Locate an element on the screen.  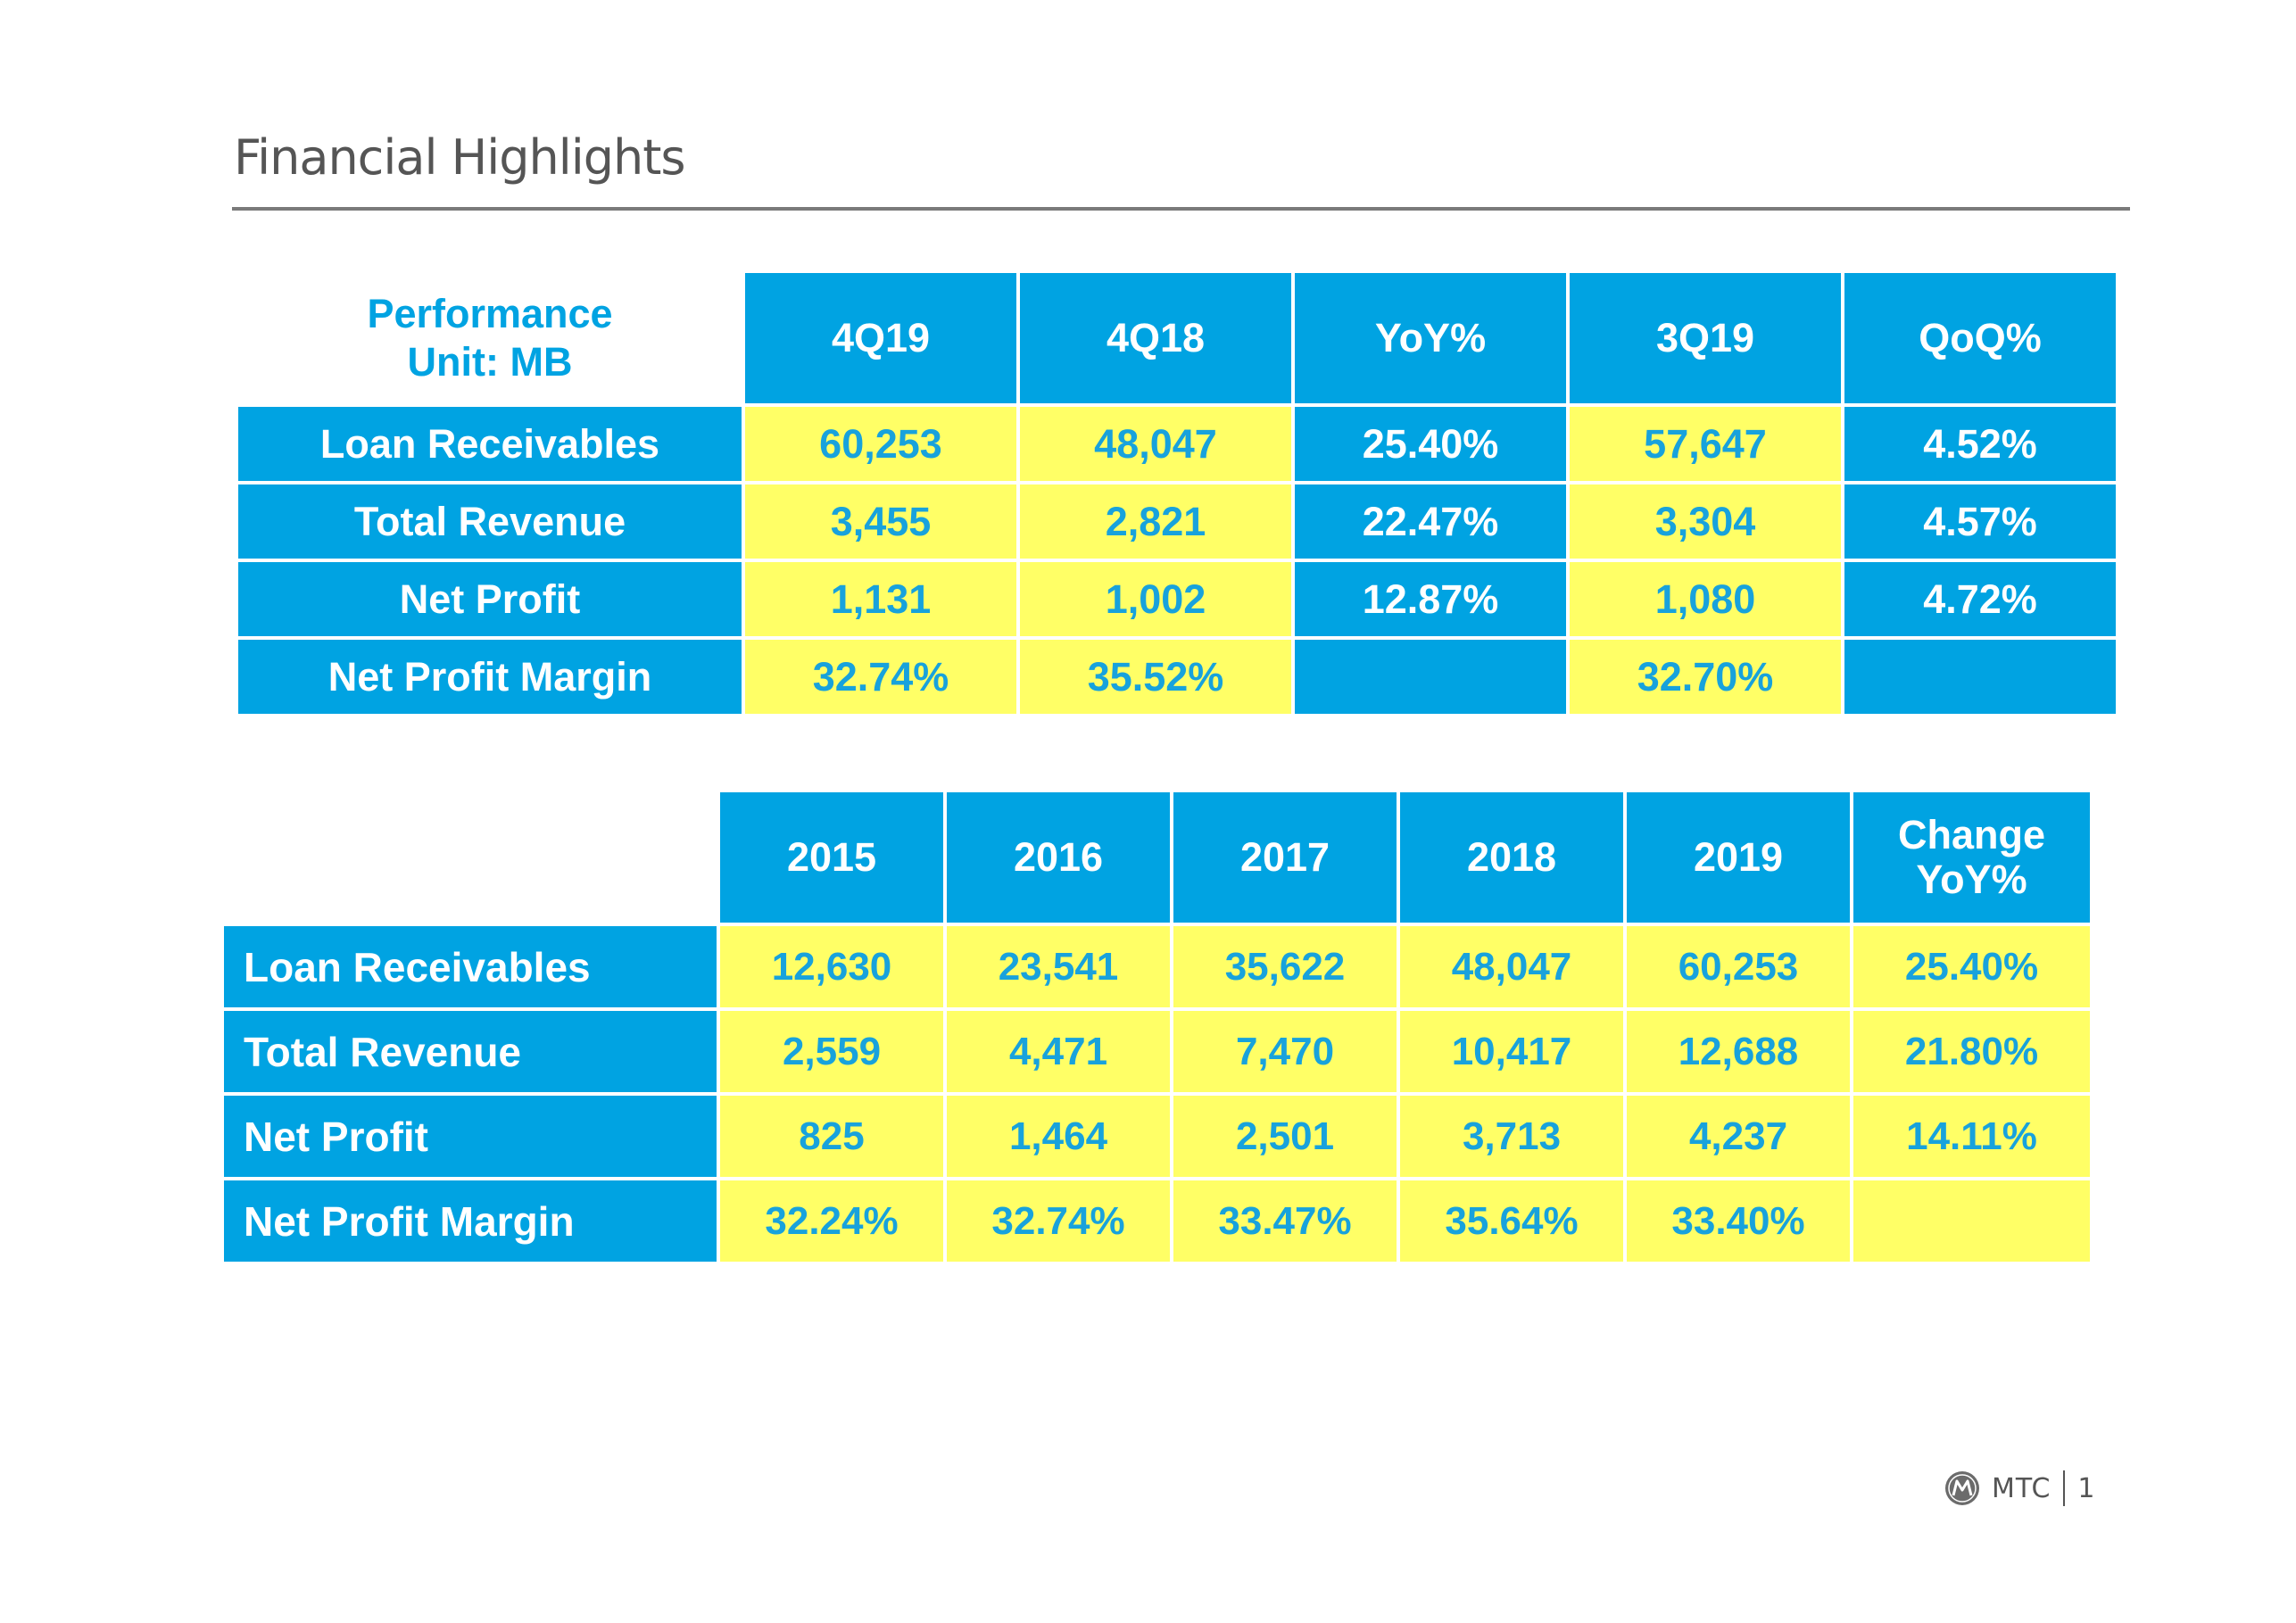
change-header-line2: YoY% is located at coordinates (1971, 879).